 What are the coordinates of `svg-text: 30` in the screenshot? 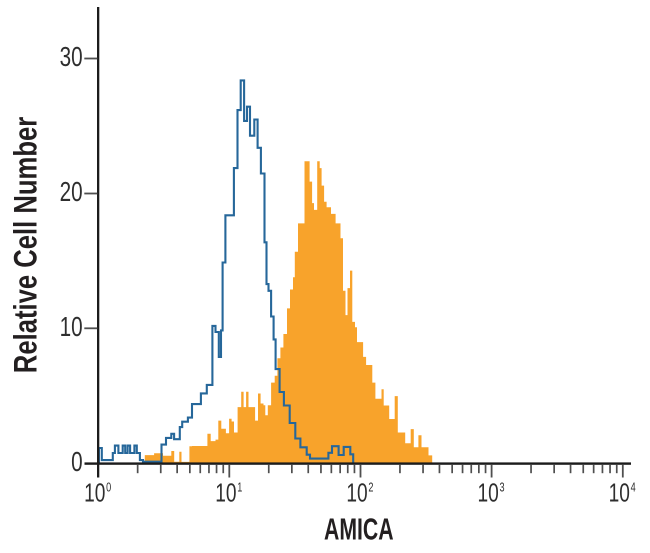 It's located at (71, 57).